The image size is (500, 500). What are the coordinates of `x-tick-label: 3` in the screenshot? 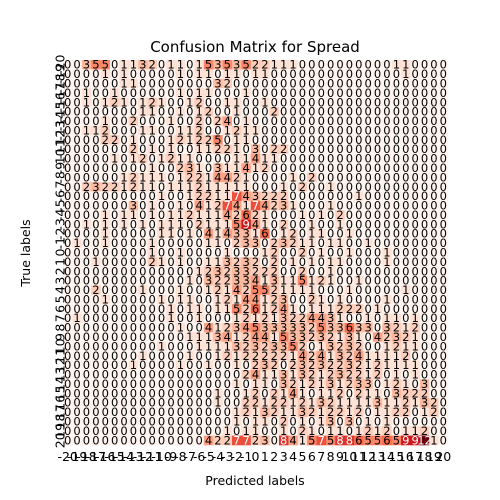 It's located at (284, 456).